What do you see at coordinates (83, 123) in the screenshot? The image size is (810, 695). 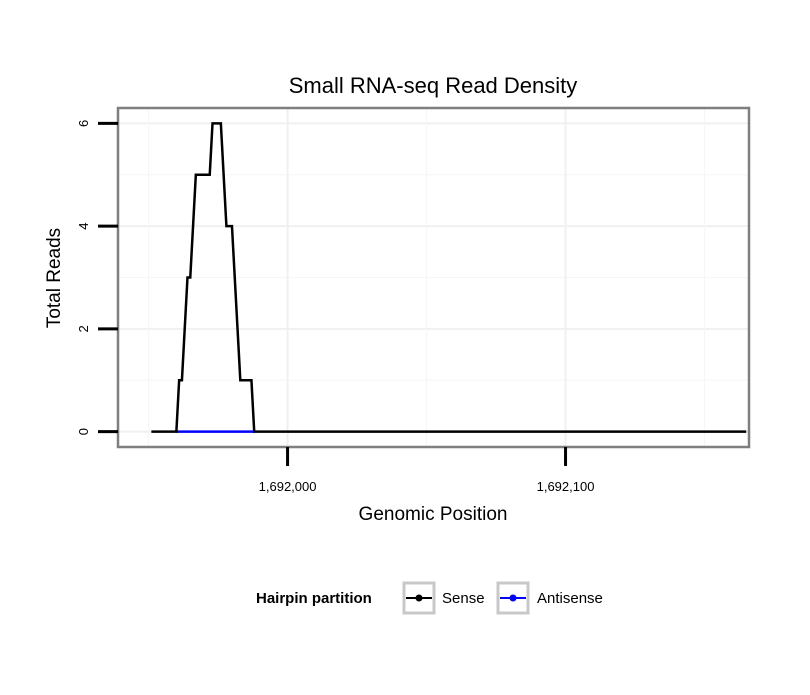 I see `y-tick-label: 6` at bounding box center [83, 123].